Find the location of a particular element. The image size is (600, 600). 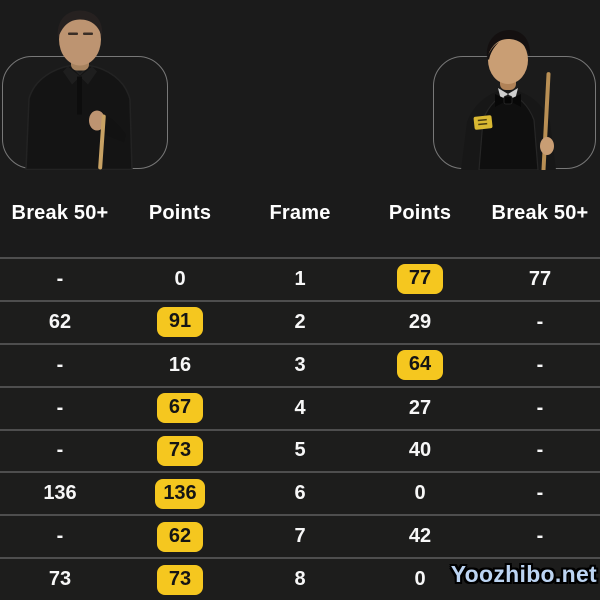

frame-number-cell: 5 is located at coordinates (300, 450).